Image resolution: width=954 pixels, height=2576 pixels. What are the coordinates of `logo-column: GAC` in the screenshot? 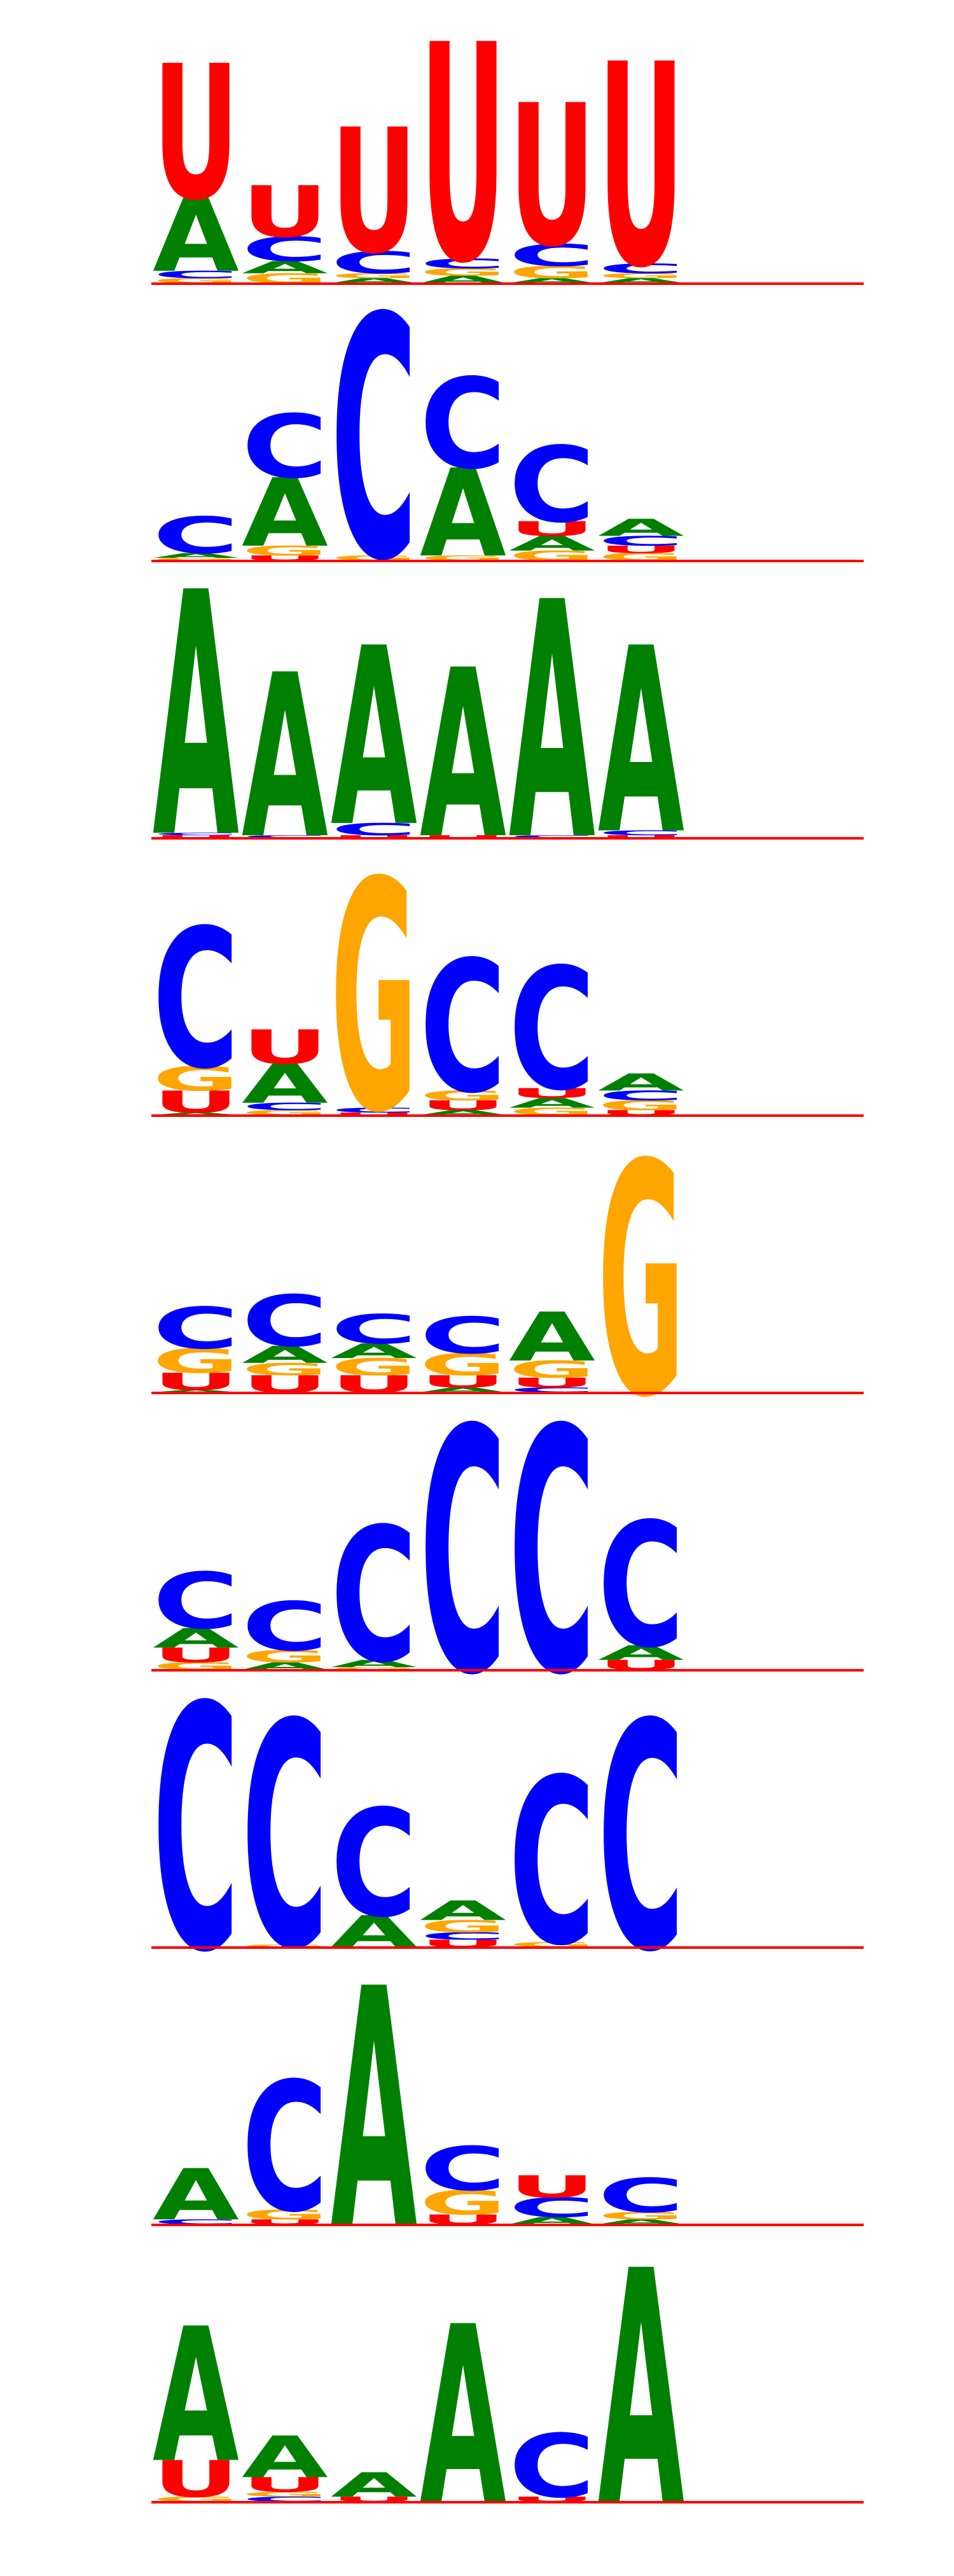 It's located at (374, 1596).